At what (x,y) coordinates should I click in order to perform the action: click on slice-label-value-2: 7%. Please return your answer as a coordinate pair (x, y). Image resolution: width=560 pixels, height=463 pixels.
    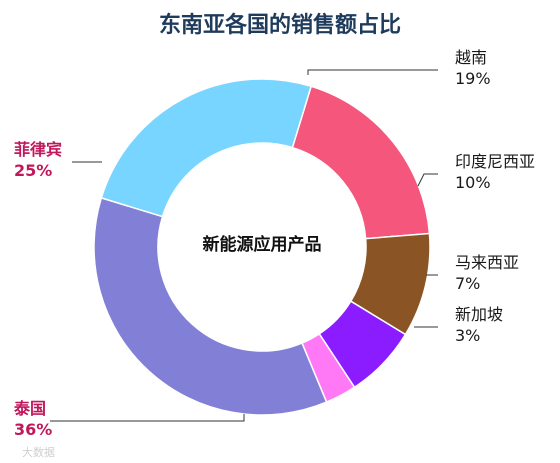
    Looking at the image, I should click on (467, 283).